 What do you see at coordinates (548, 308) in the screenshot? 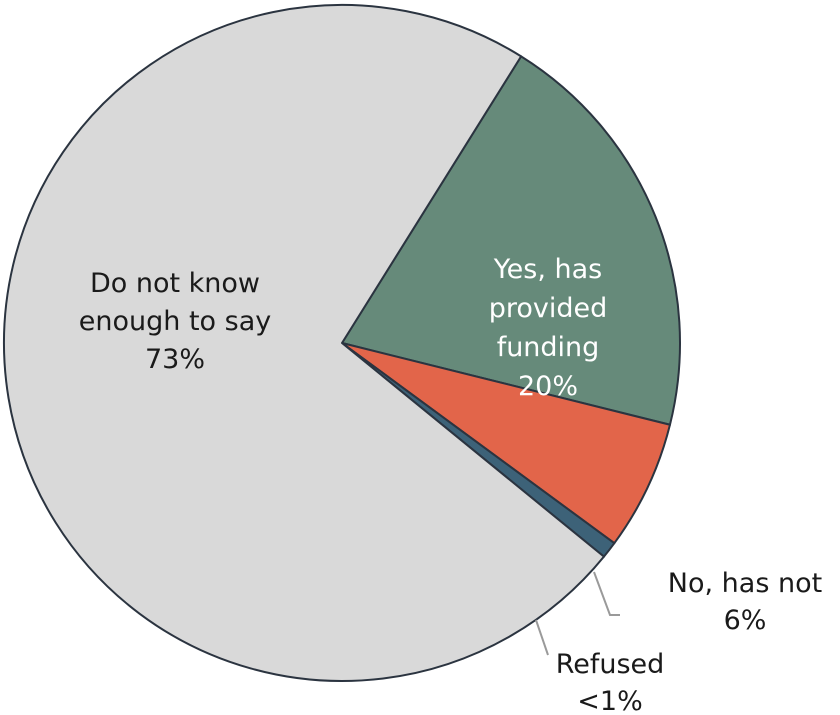
I see `slice-label-line: provided` at bounding box center [548, 308].